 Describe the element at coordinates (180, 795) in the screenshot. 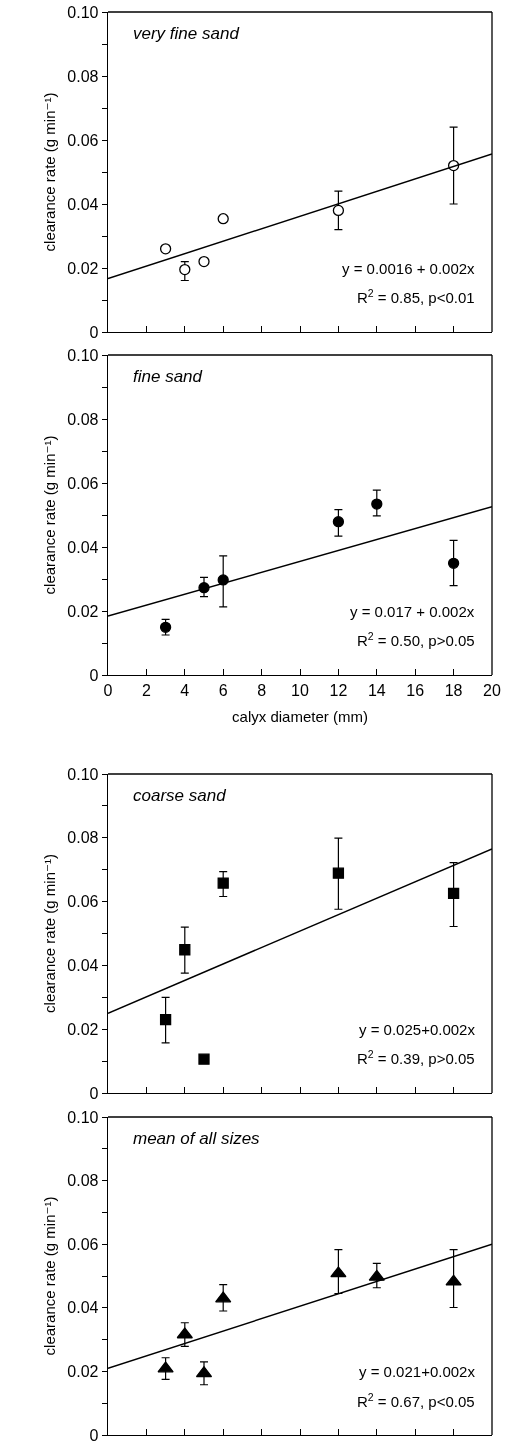

I see `text: coarse sand` at that location.